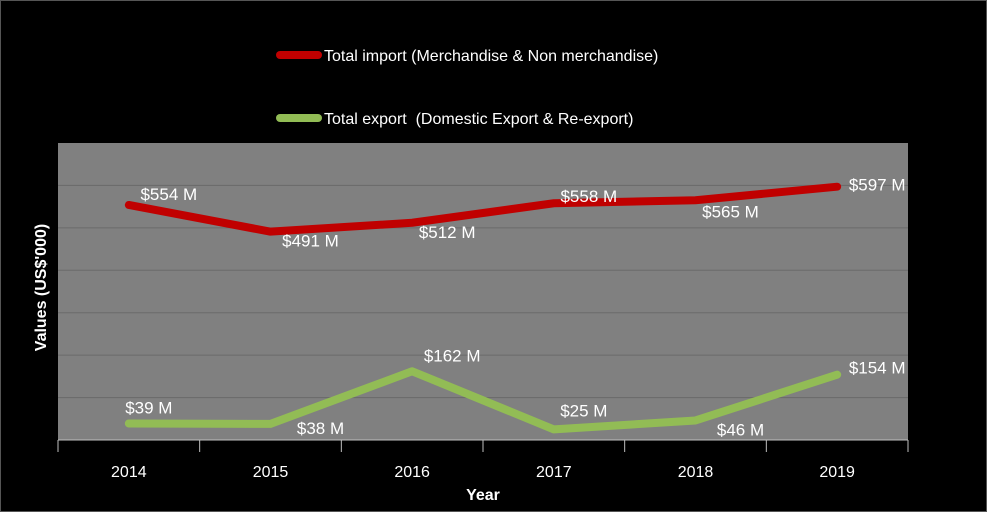 The width and height of the screenshot is (987, 512). What do you see at coordinates (554, 472) in the screenshot?
I see `x-tick-label: 2017` at bounding box center [554, 472].